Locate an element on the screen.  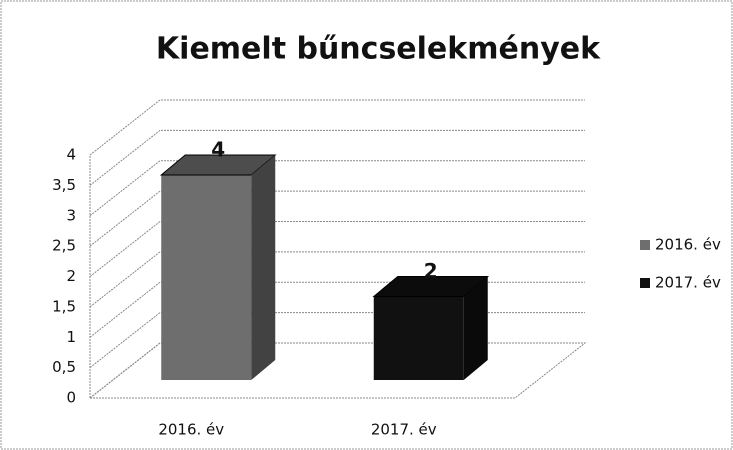
y-tick-label: 0 is located at coordinates (71, 398).